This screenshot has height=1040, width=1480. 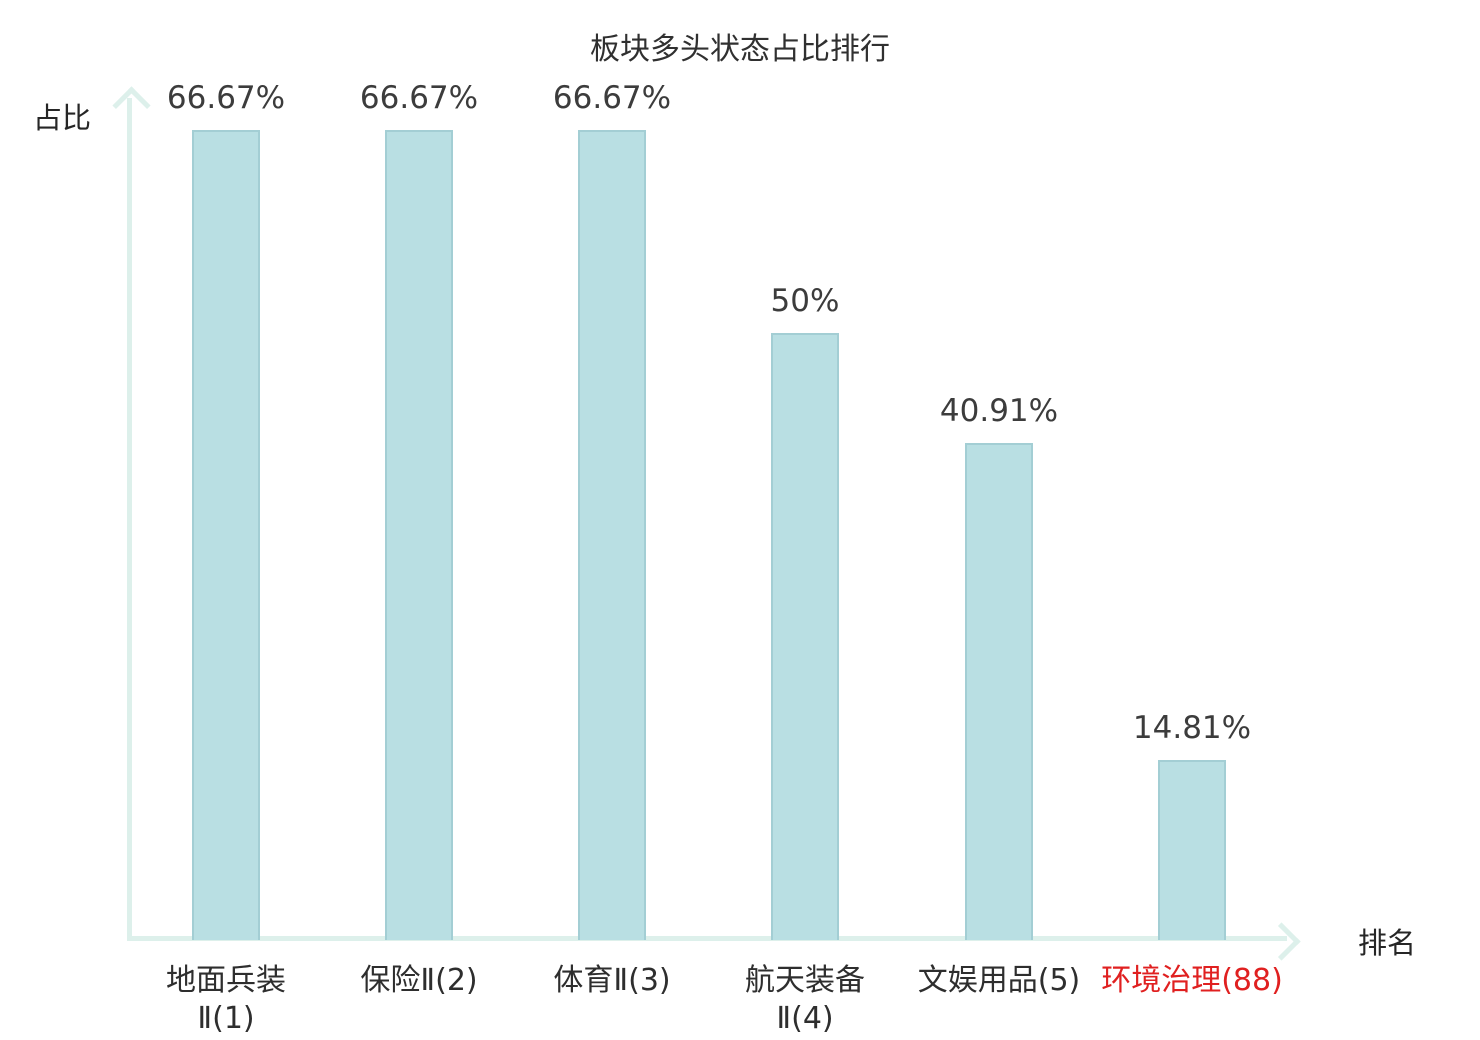 I want to click on x-tick-label: 保险Ⅱ(2), so click(x=419, y=980).